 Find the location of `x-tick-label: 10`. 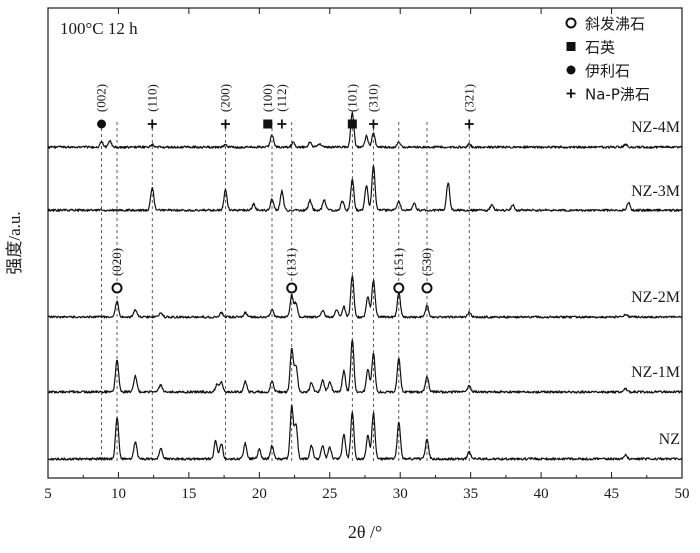

x-tick-label: 10 is located at coordinates (118, 494).